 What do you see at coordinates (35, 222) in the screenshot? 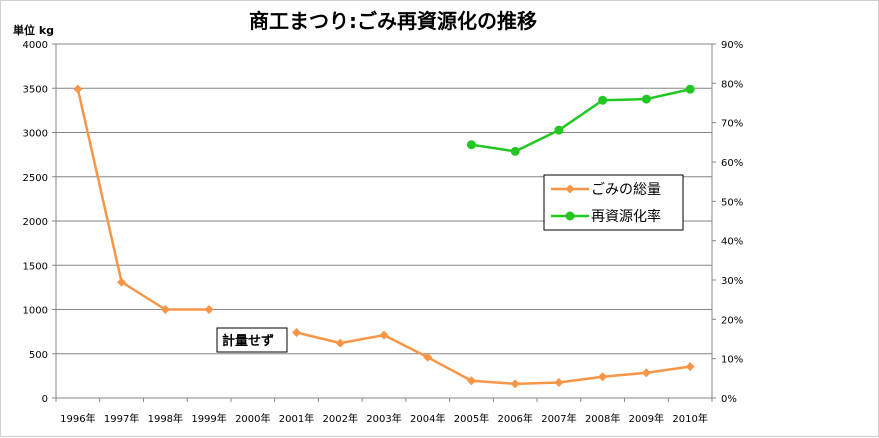
I see `left-tick-label: 2000` at bounding box center [35, 222].